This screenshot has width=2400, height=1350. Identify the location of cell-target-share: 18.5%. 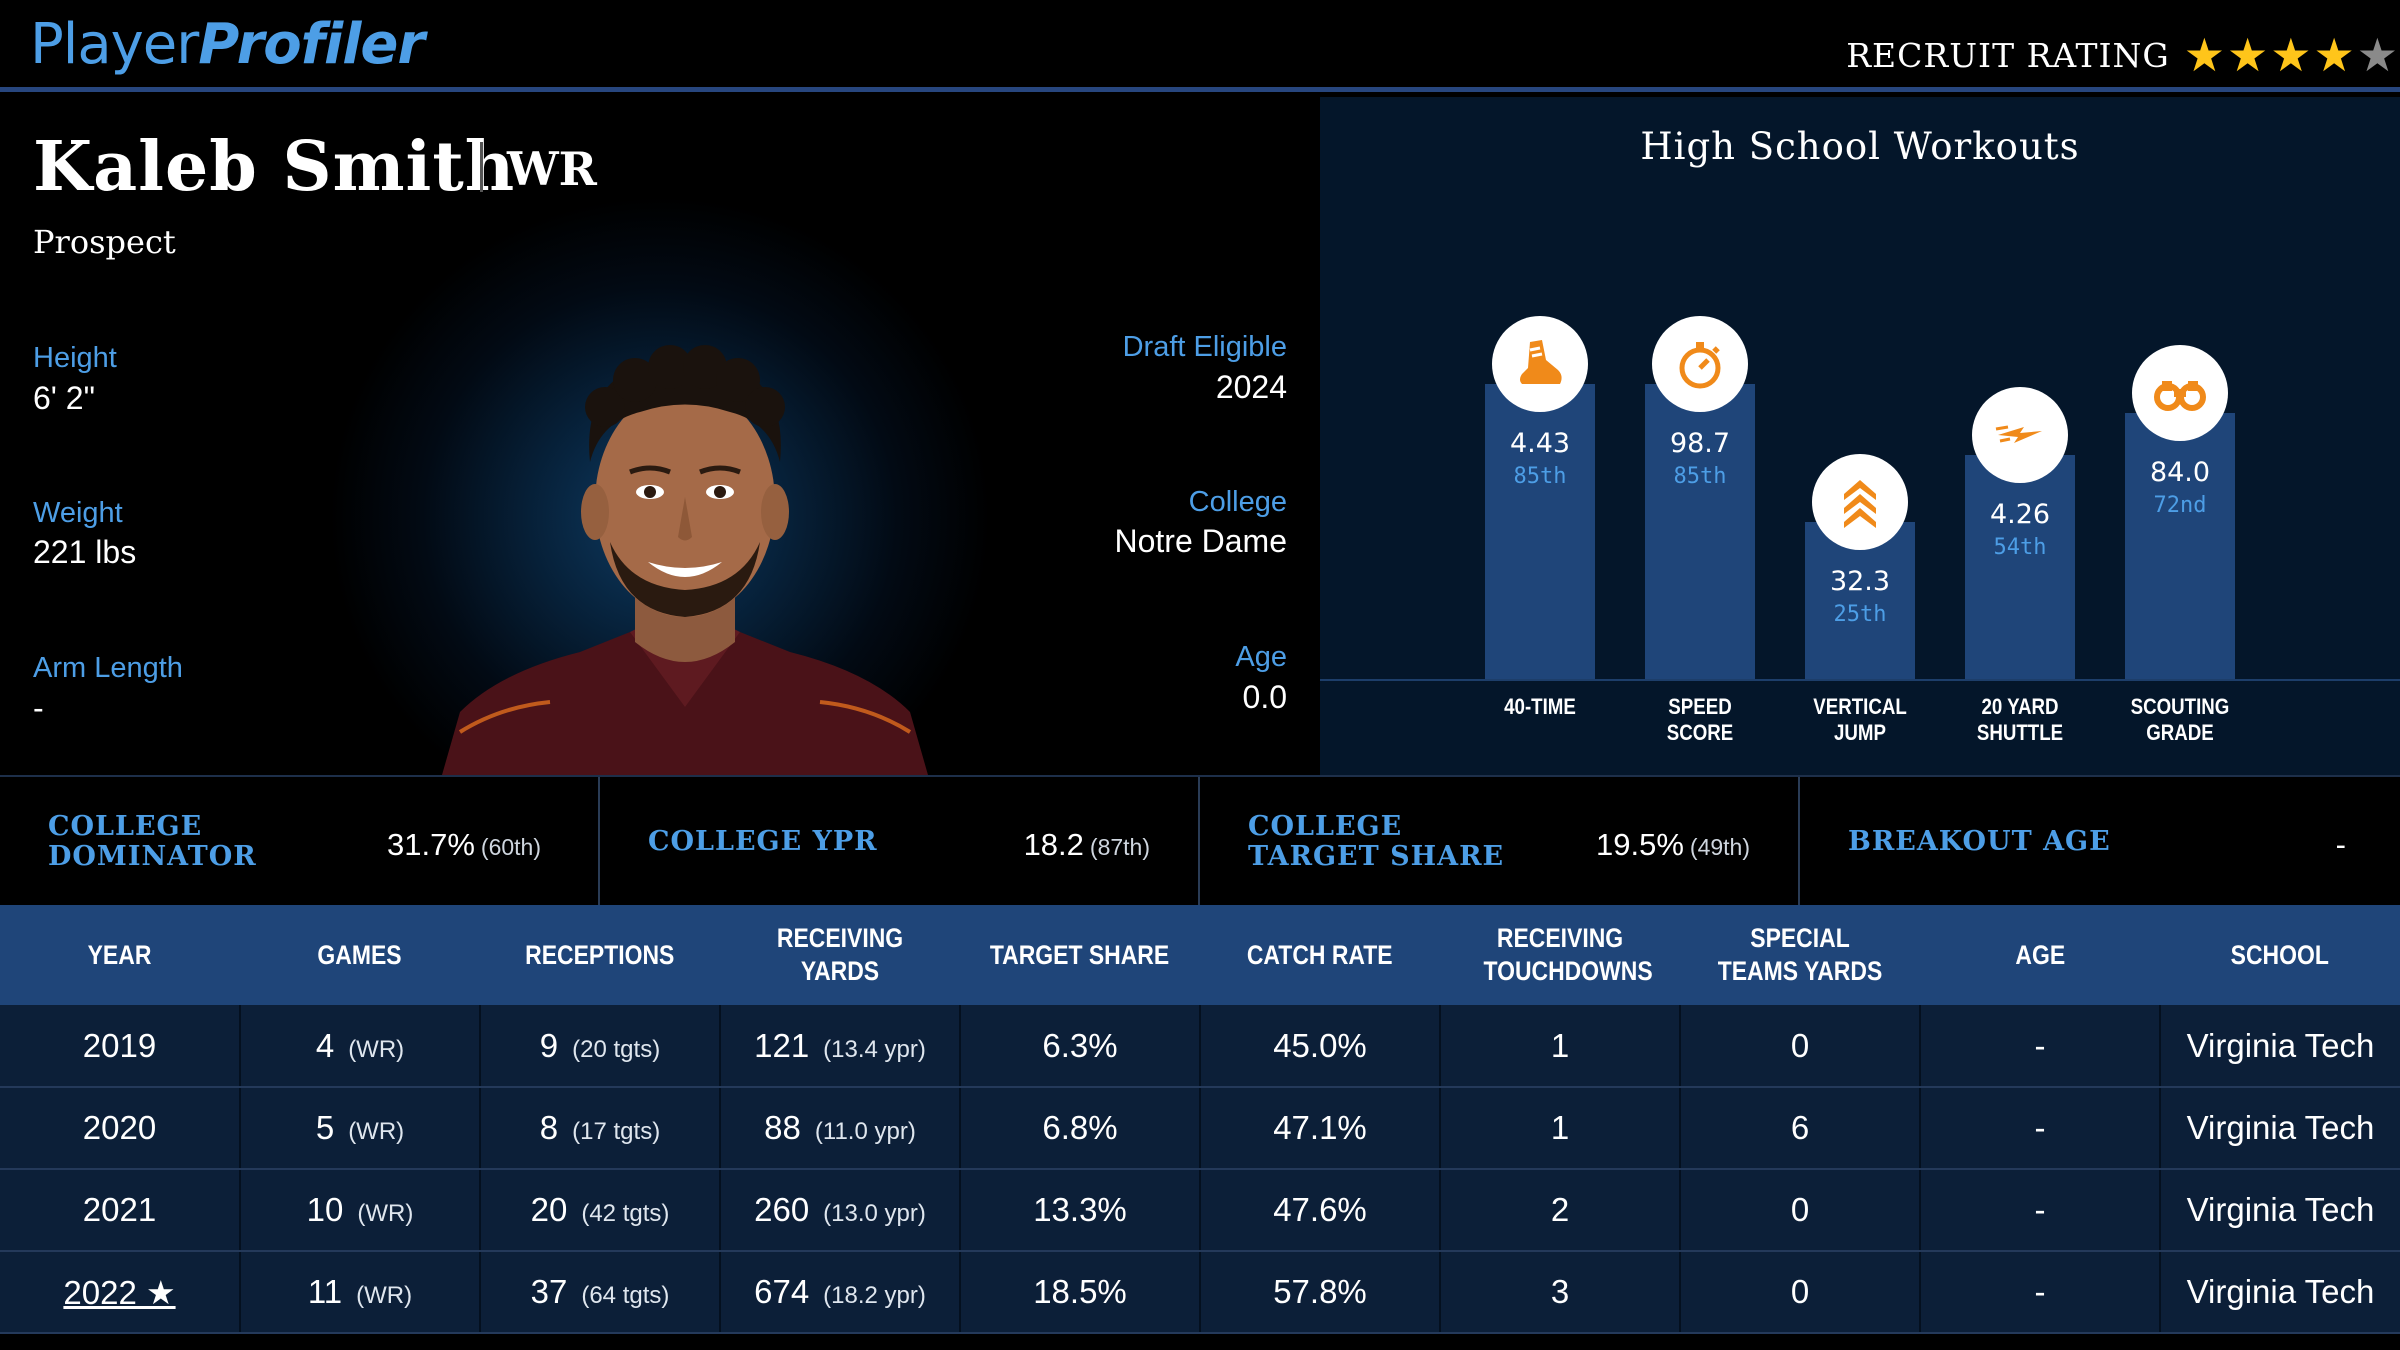
(1080, 1292).